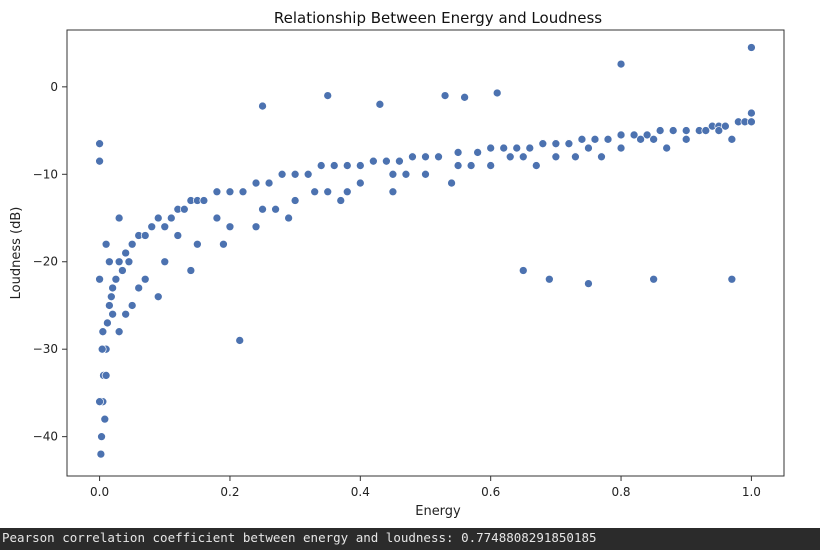 This screenshot has height=550, width=820. Describe the element at coordinates (438, 18) in the screenshot. I see `chart-title: Relationship Between Energy and Loudness` at that location.